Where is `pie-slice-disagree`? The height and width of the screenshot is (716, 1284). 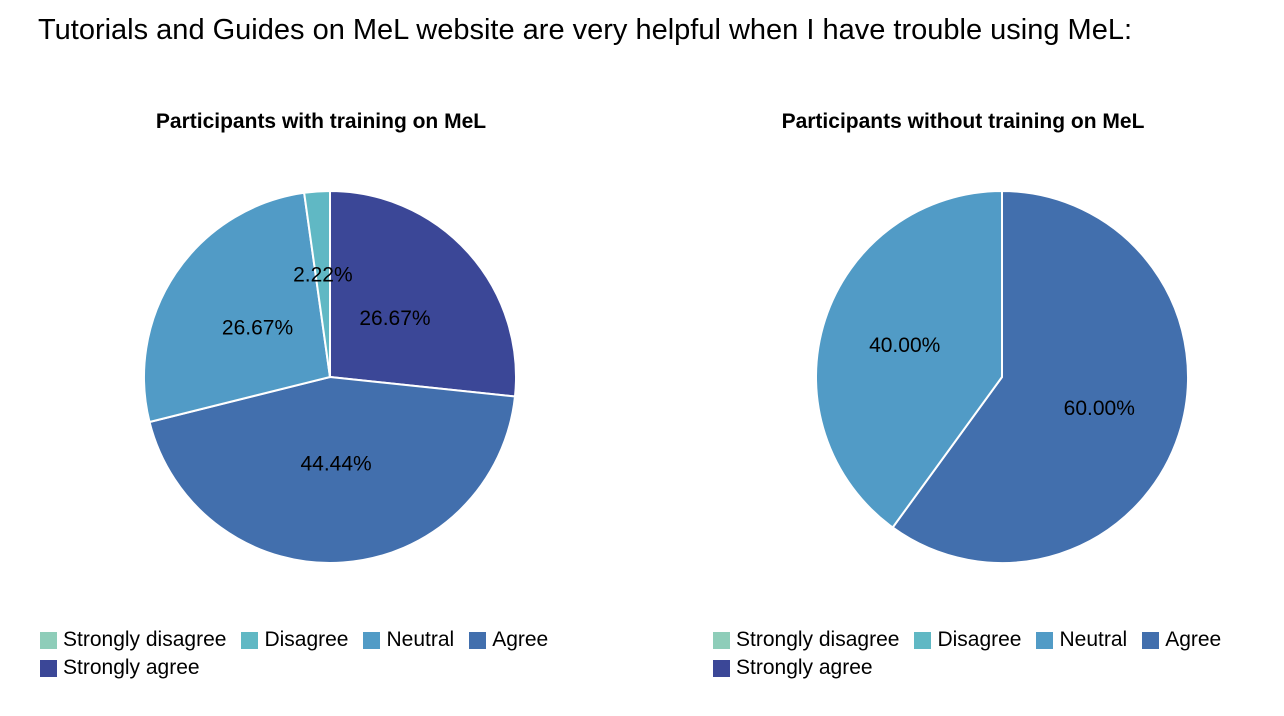 pie-slice-disagree is located at coordinates (317, 283).